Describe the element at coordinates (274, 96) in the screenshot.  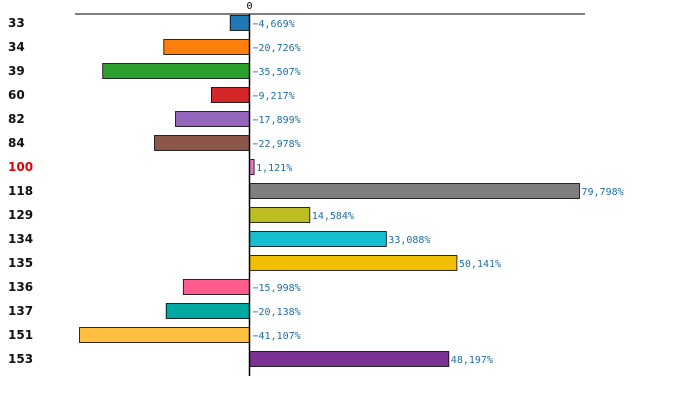
I see `value-label-60: −9,217%` at that location.